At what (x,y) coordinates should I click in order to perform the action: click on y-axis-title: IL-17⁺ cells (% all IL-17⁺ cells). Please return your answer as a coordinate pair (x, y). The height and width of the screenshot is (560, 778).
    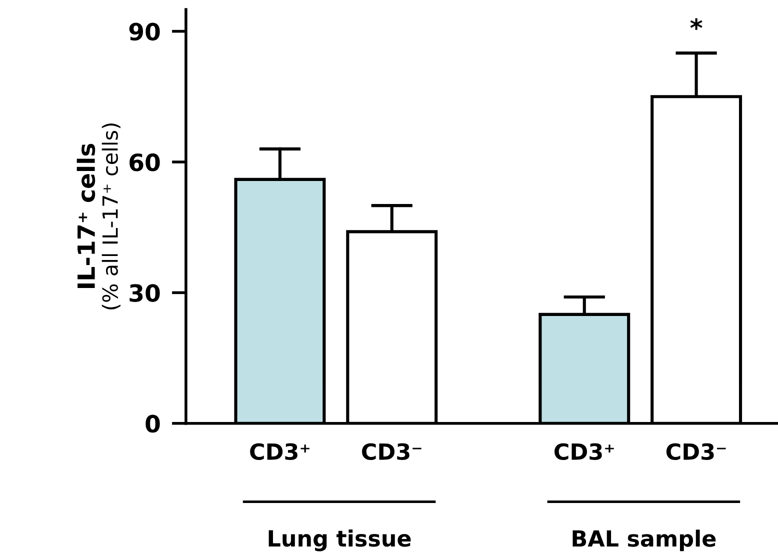
    Looking at the image, I should click on (98, 217).